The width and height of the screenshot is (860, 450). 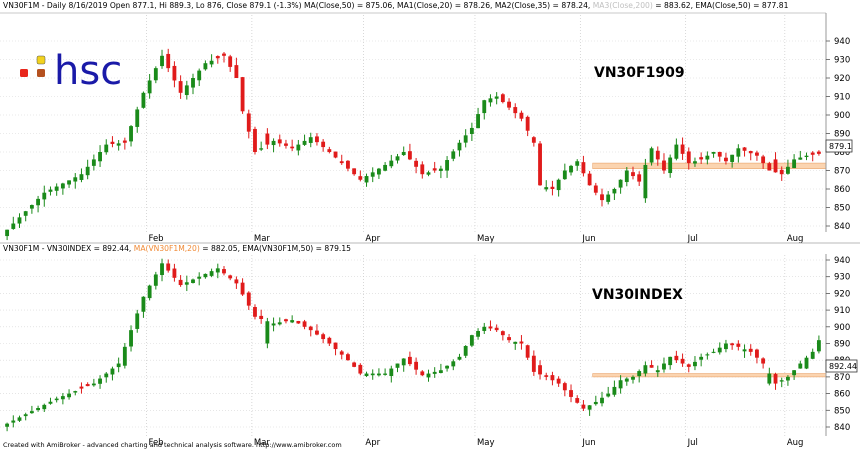 I want to click on month-label: Jun, so click(x=588, y=239).